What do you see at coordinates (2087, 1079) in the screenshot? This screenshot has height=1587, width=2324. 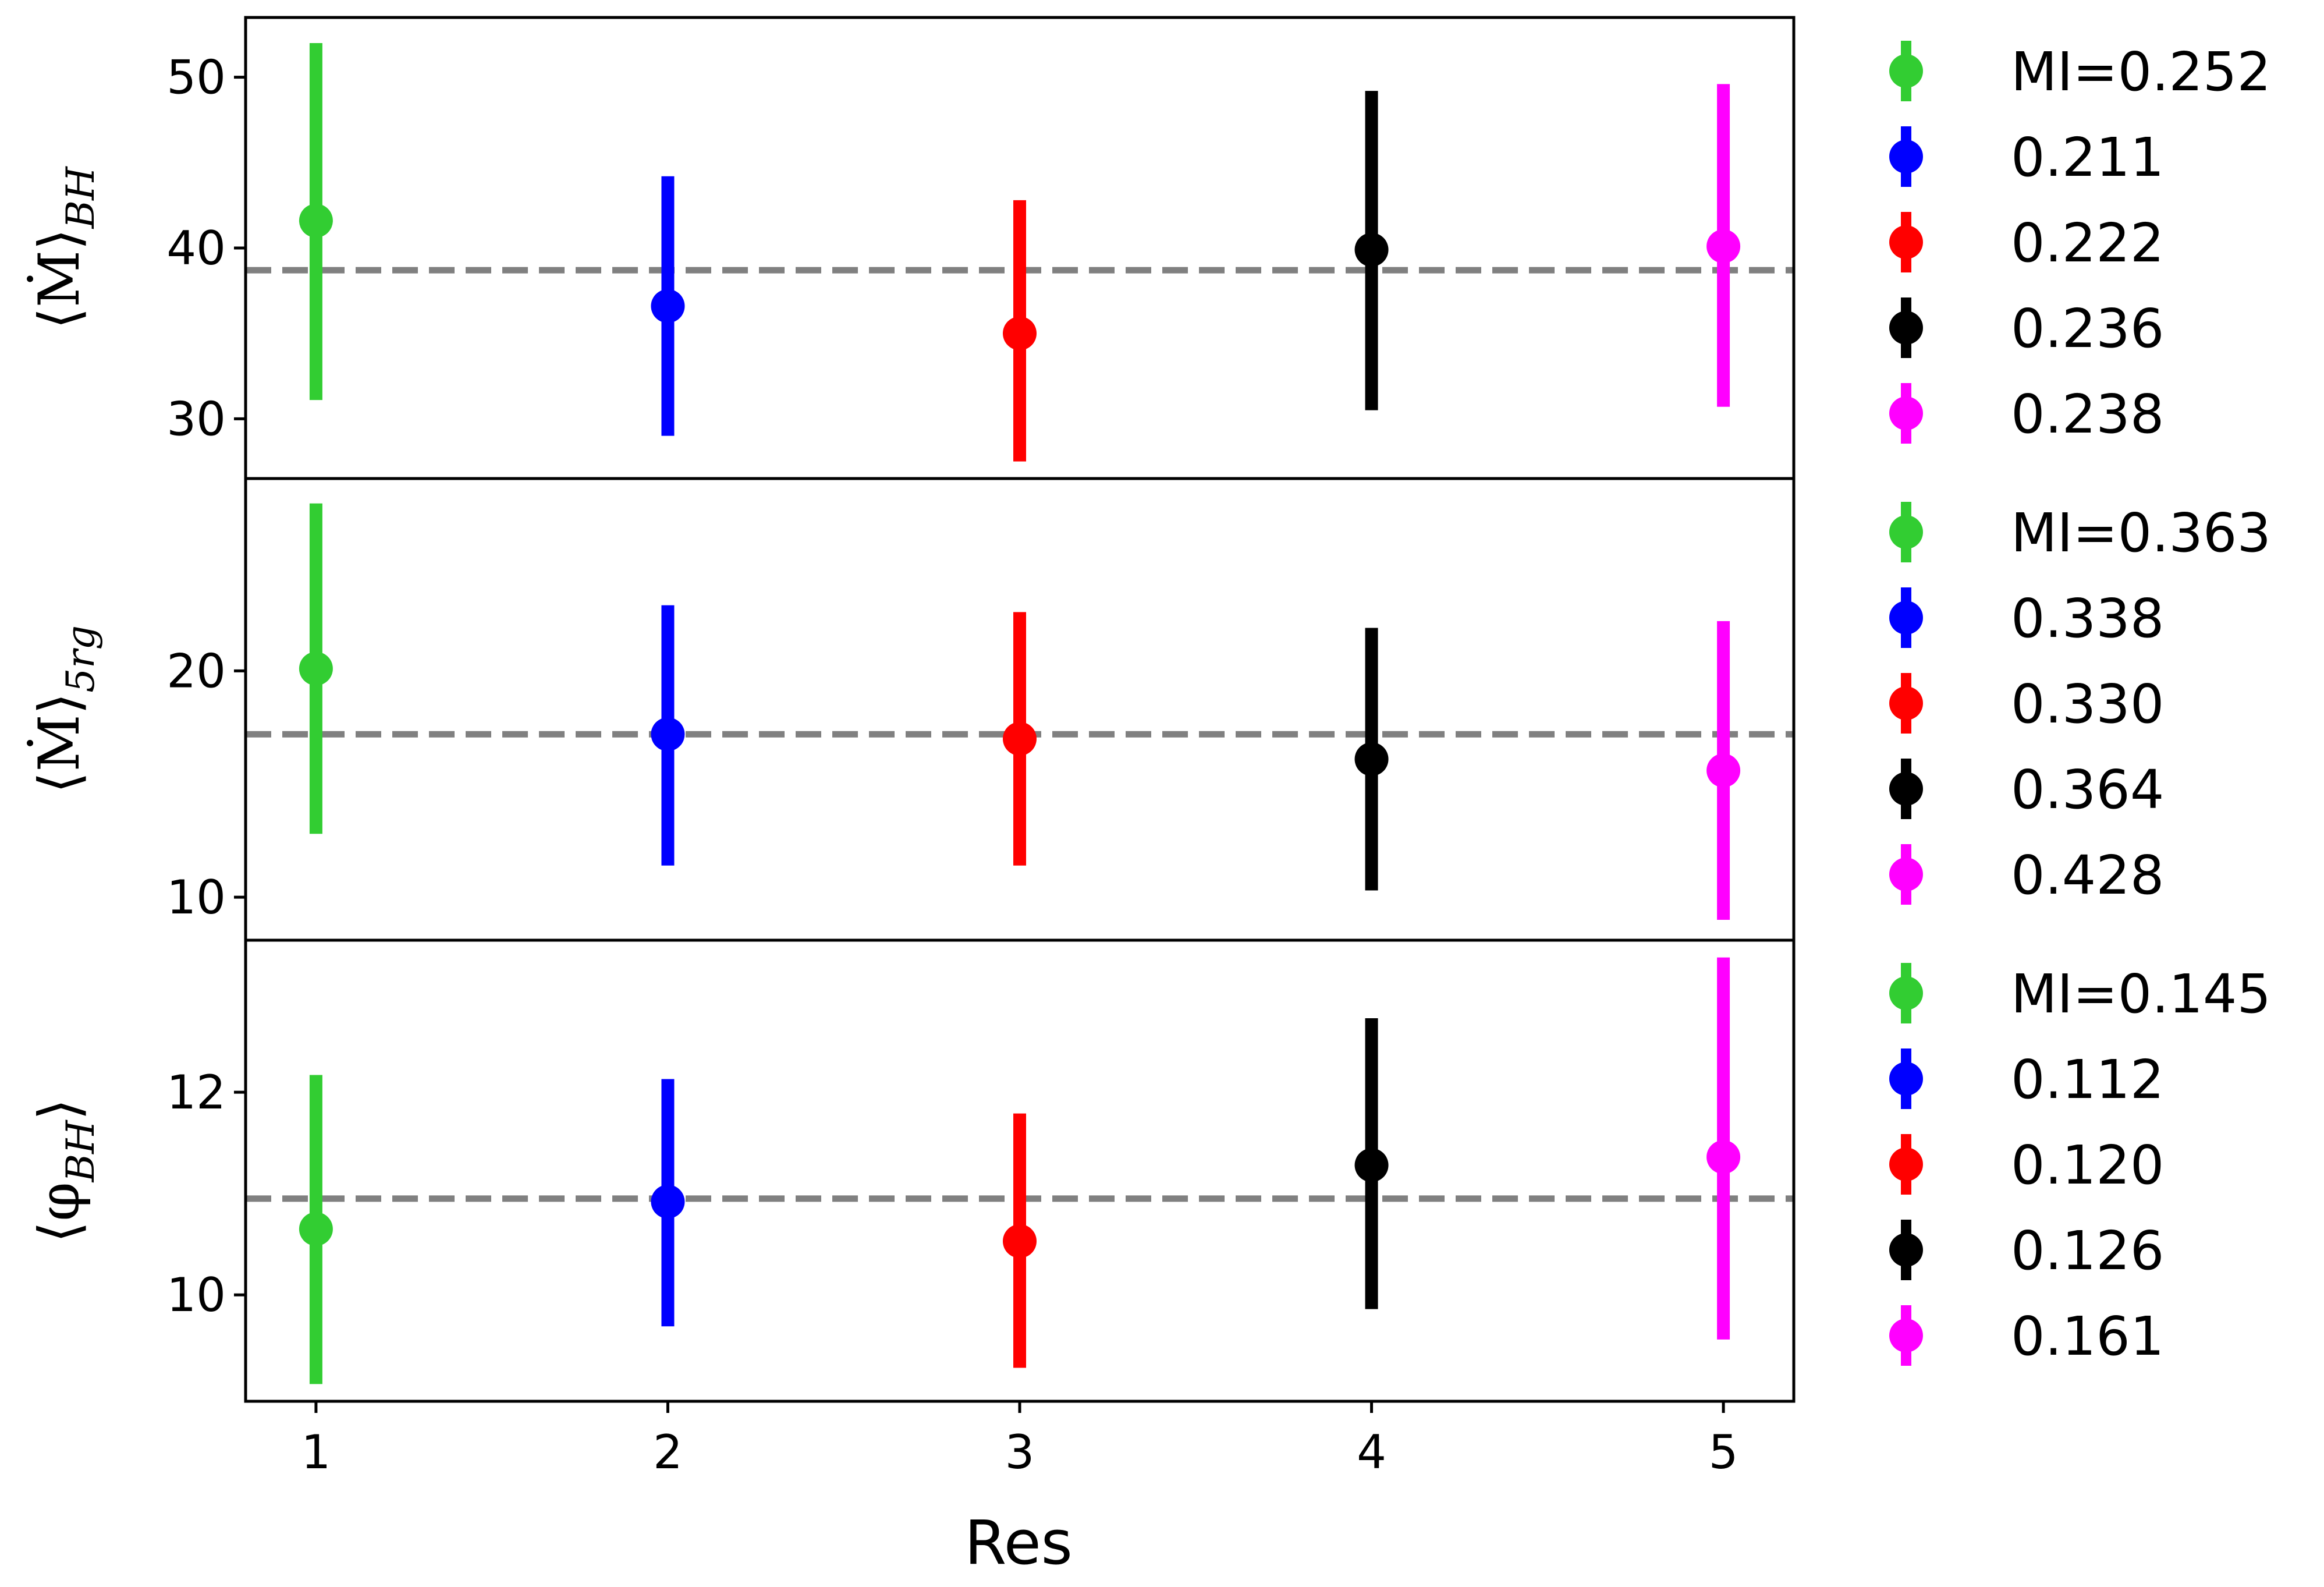 I see `legend-label: 0.112` at bounding box center [2087, 1079].